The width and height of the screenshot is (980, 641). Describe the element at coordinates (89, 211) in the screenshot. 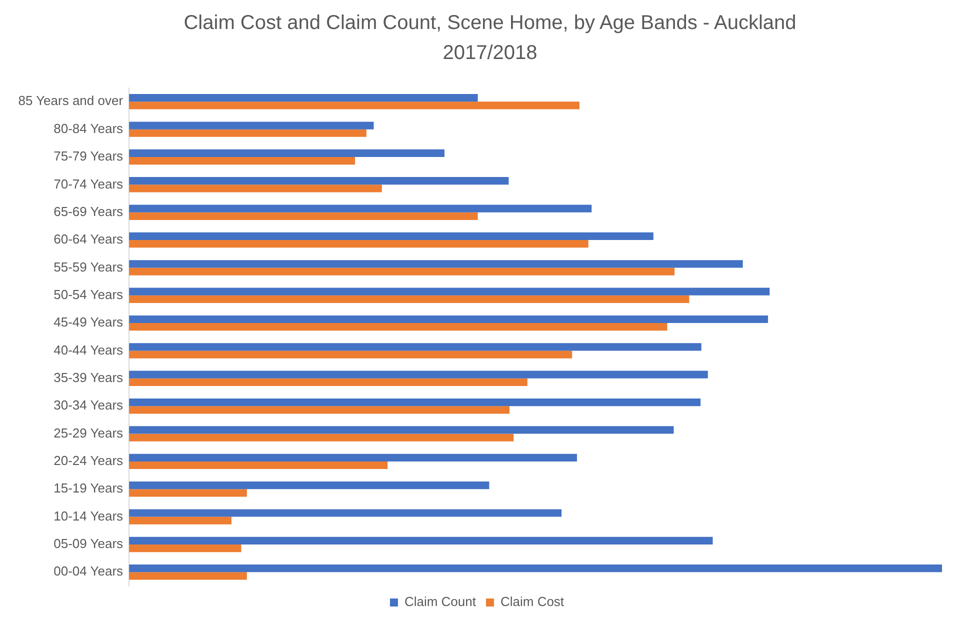

I see `y-tick-label: 65-69 Years` at that location.